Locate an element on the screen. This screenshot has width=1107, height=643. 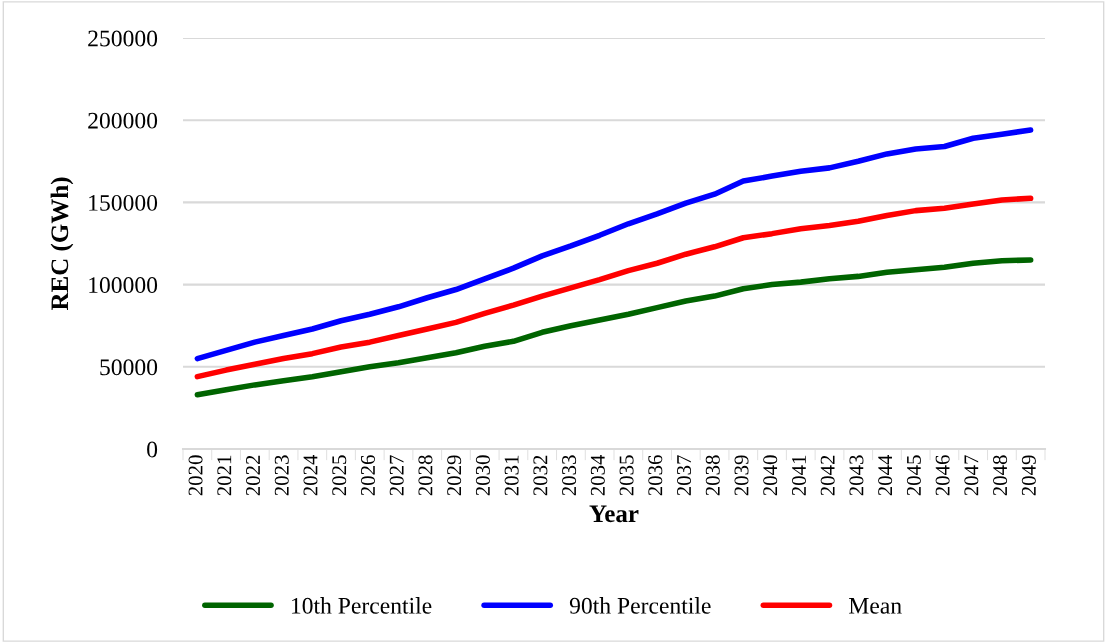
x-tick-label: 2024 is located at coordinates (310, 475).